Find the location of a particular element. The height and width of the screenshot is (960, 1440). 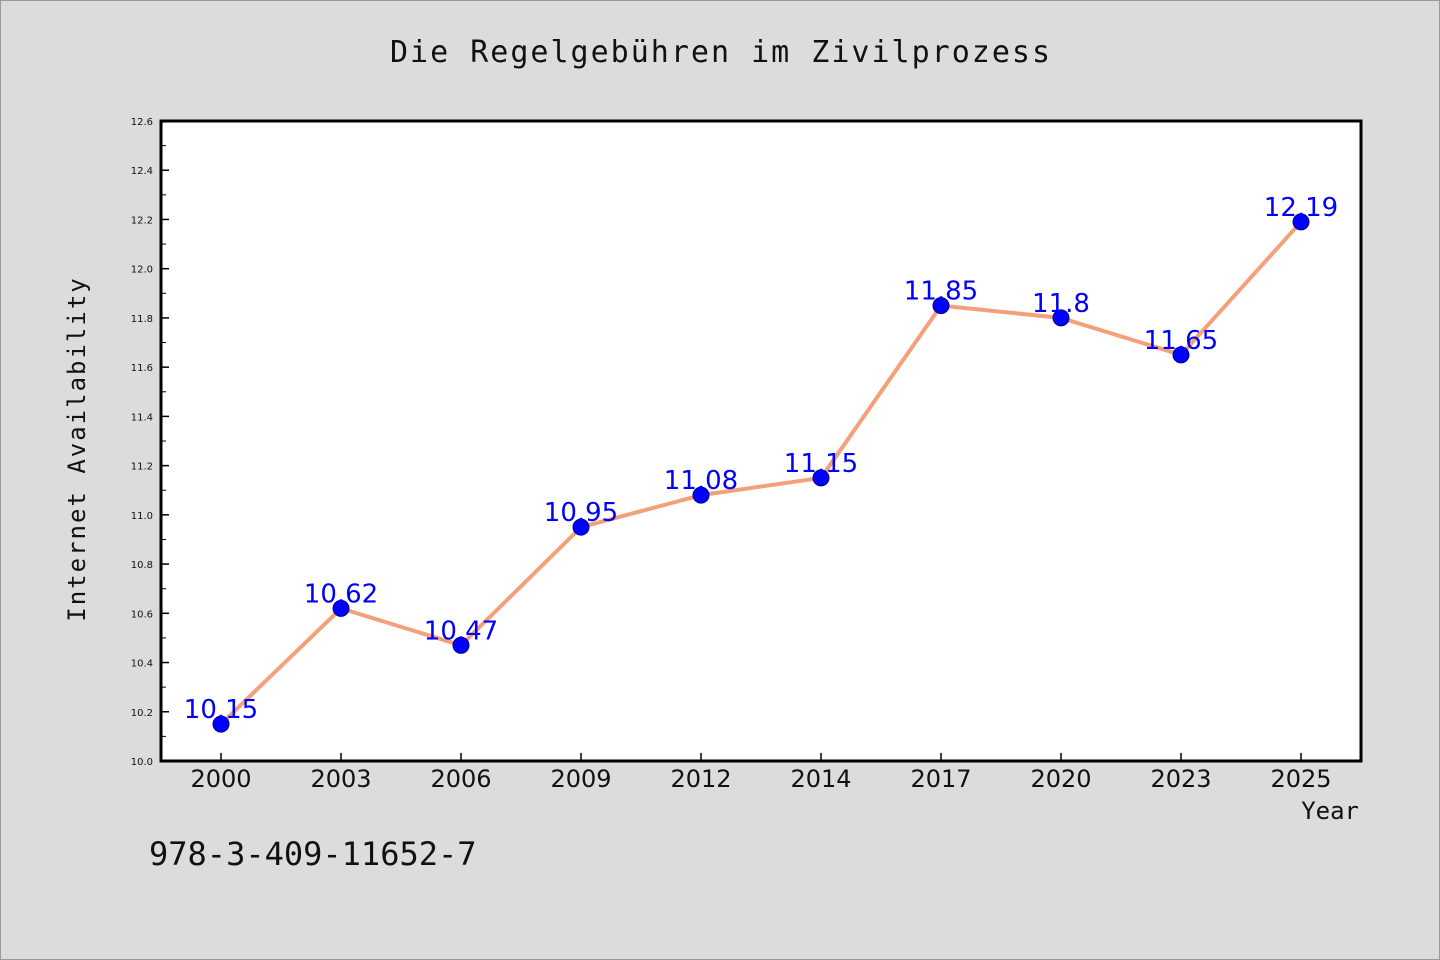

x-tick-label: 2023 is located at coordinates (1180, 779).